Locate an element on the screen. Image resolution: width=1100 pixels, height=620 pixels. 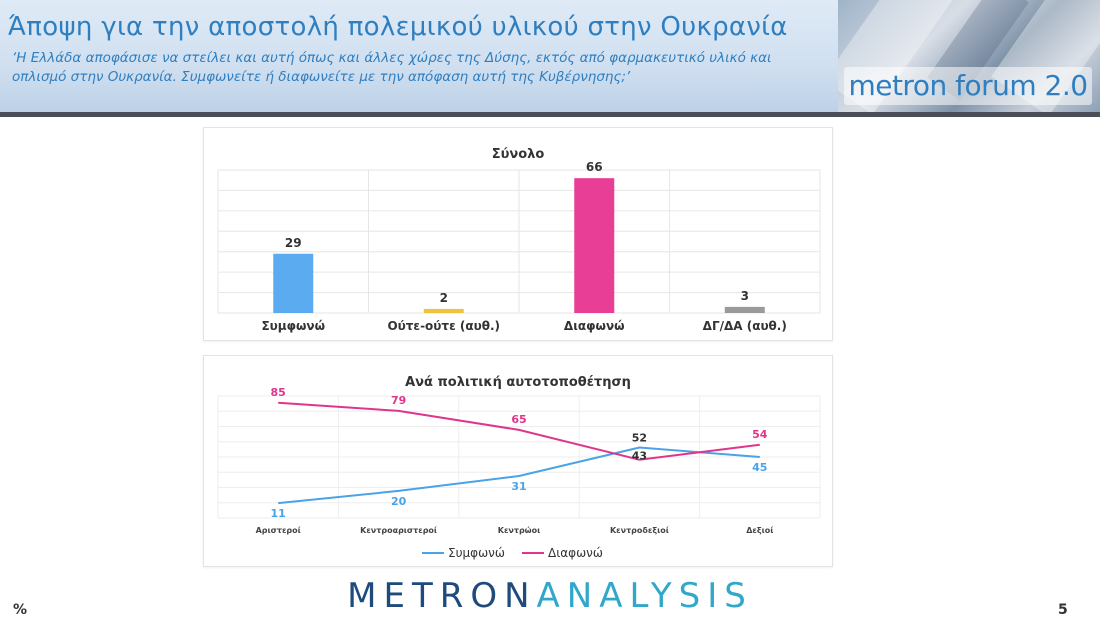
metron-analysis-logo: METRONANALYSIS is located at coordinates (550, 596).